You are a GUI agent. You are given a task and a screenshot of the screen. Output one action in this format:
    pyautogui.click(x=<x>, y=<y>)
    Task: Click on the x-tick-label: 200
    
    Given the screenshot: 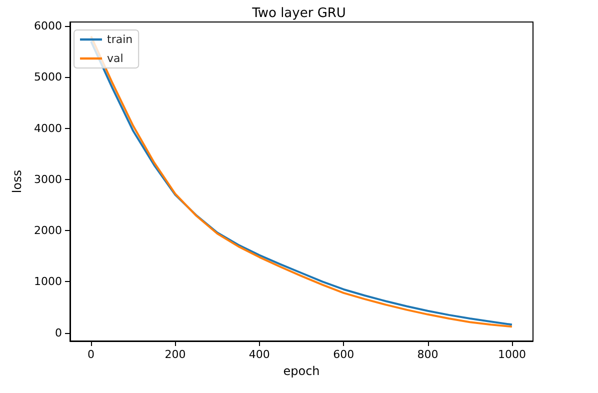 What is the action you would take?
    pyautogui.click(x=175, y=354)
    